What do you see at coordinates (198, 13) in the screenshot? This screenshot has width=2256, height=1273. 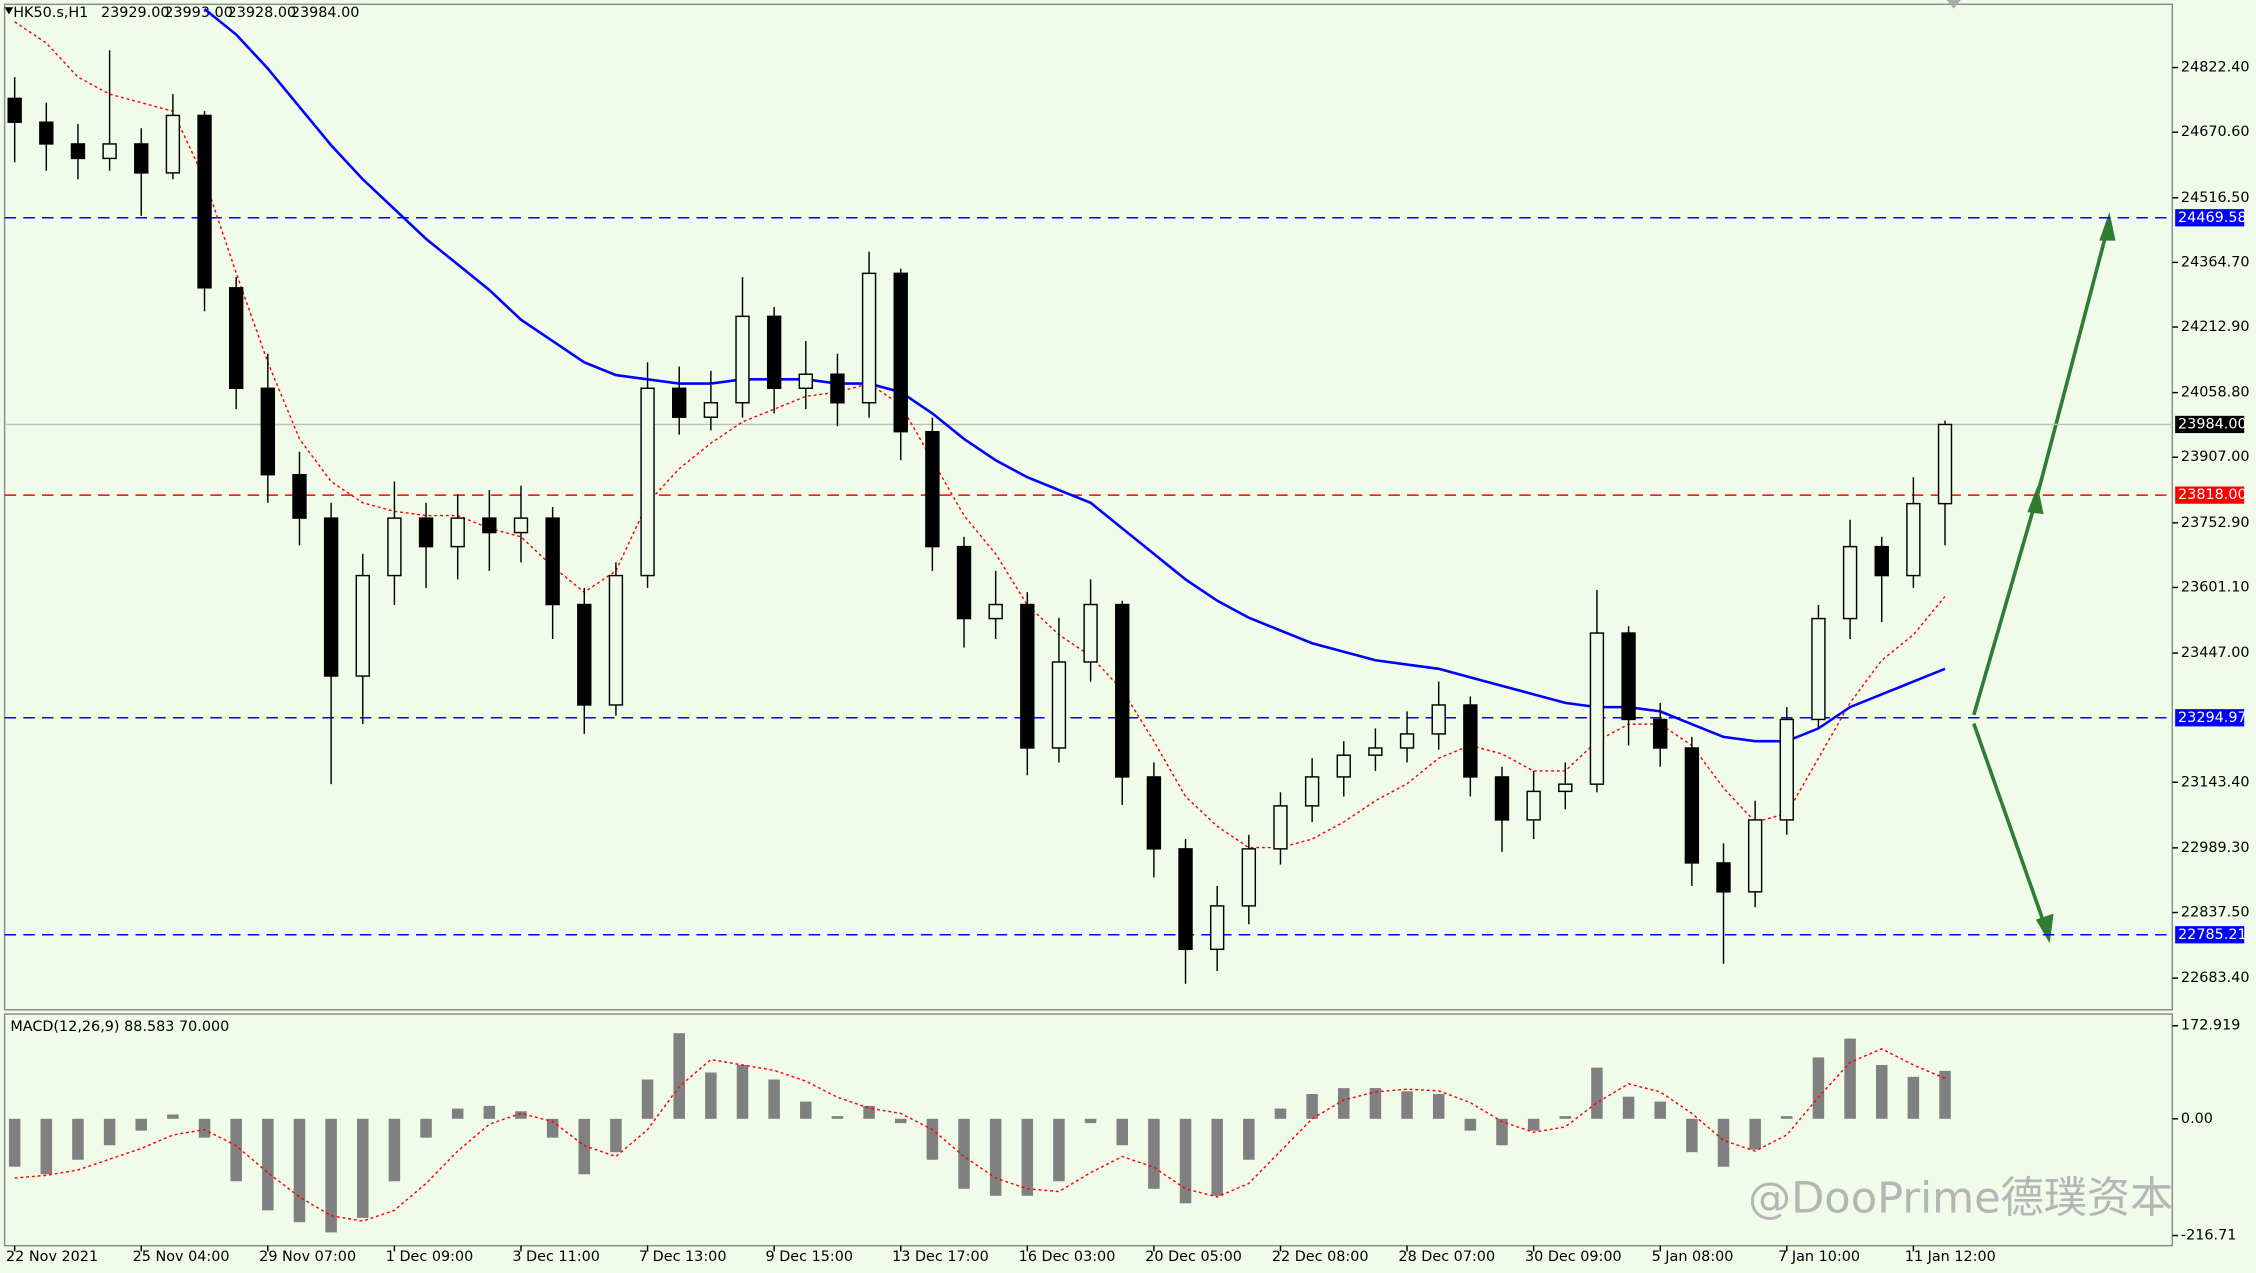 I see `header-value: 23993.00` at bounding box center [198, 13].